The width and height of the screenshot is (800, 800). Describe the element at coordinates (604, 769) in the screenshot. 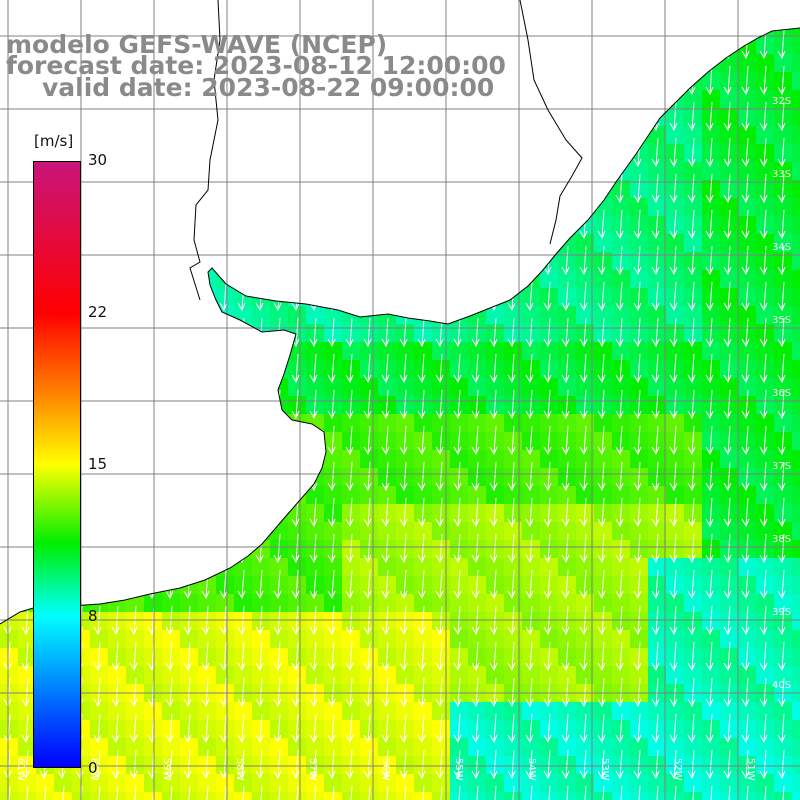

I see `lon-label: 53W` at that location.